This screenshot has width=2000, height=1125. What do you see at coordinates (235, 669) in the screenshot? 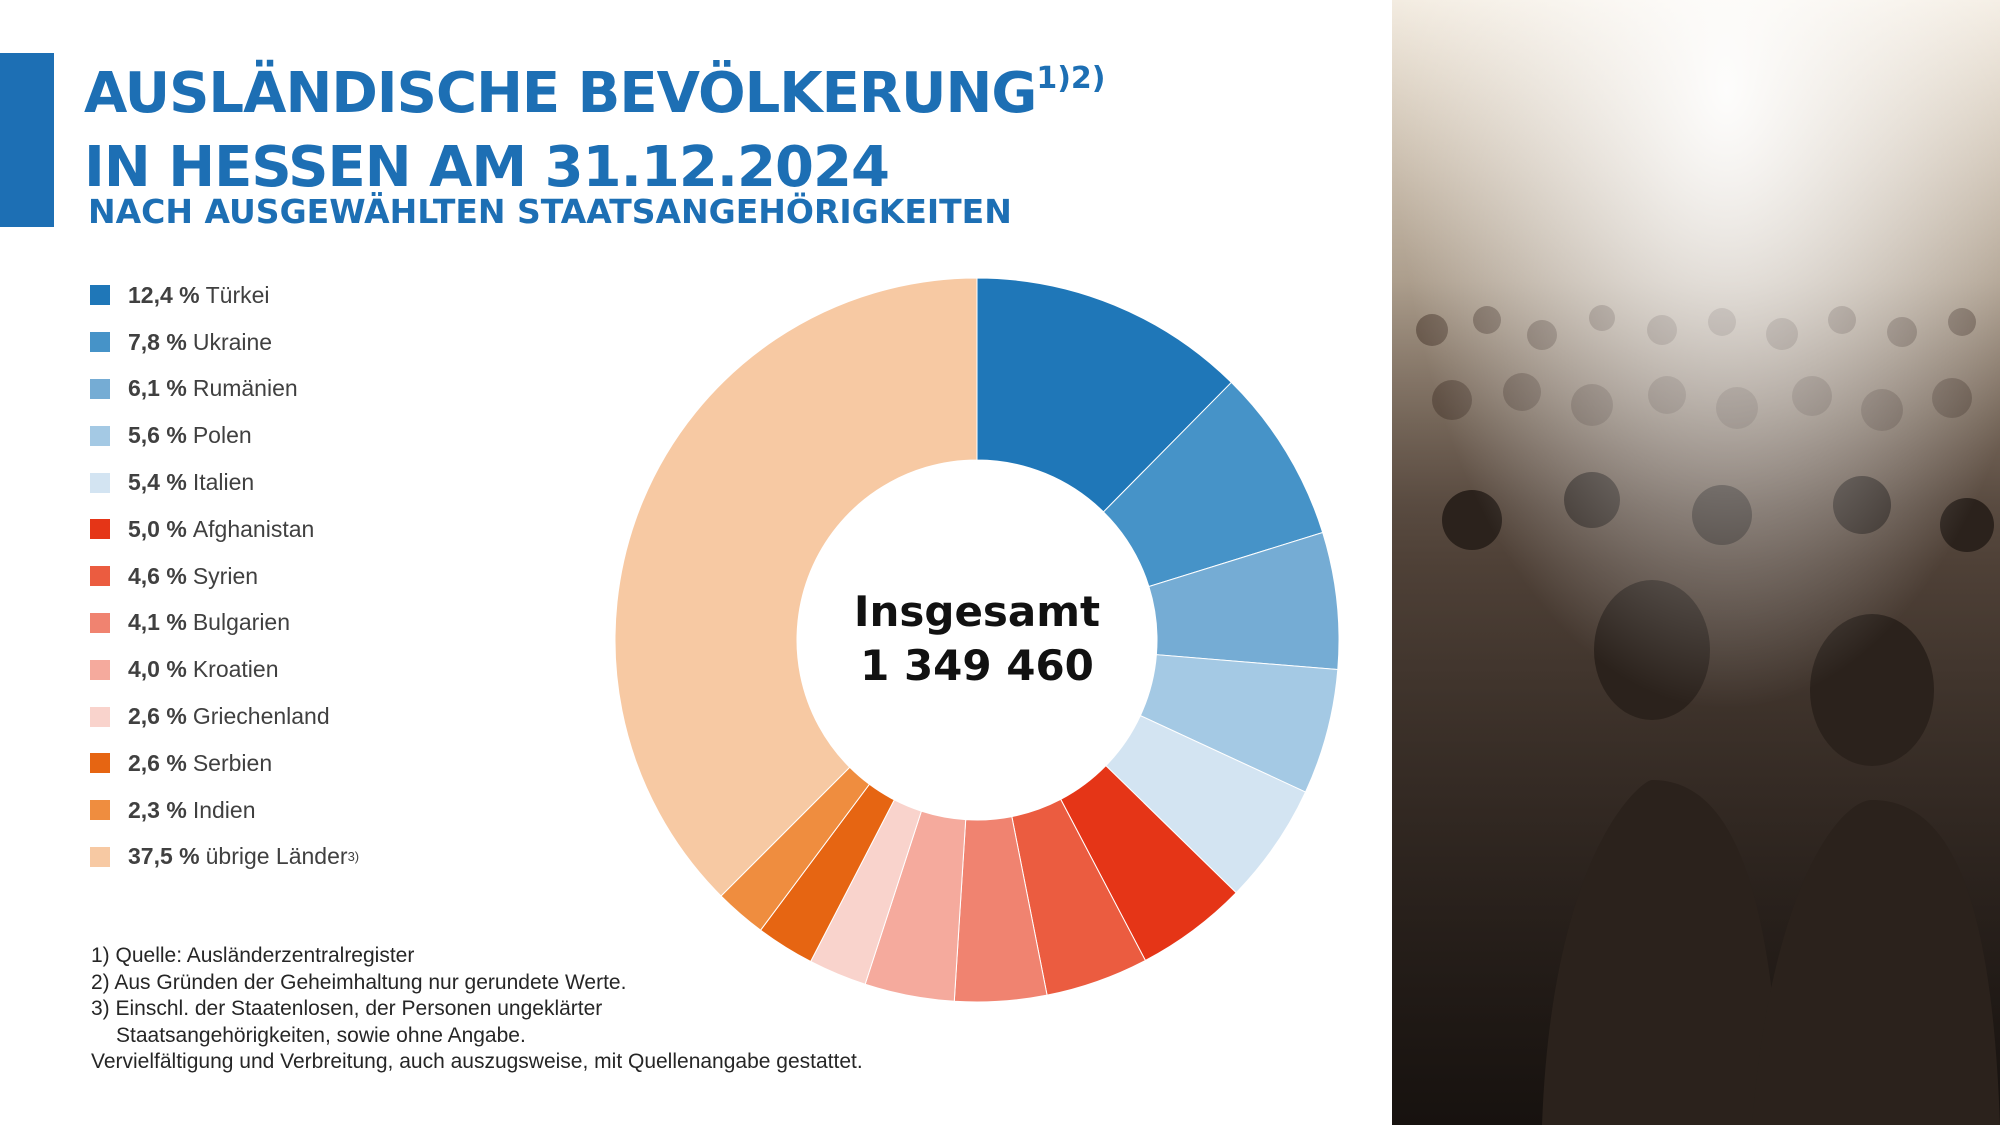
I see `legend-label: Kroatien` at bounding box center [235, 669].